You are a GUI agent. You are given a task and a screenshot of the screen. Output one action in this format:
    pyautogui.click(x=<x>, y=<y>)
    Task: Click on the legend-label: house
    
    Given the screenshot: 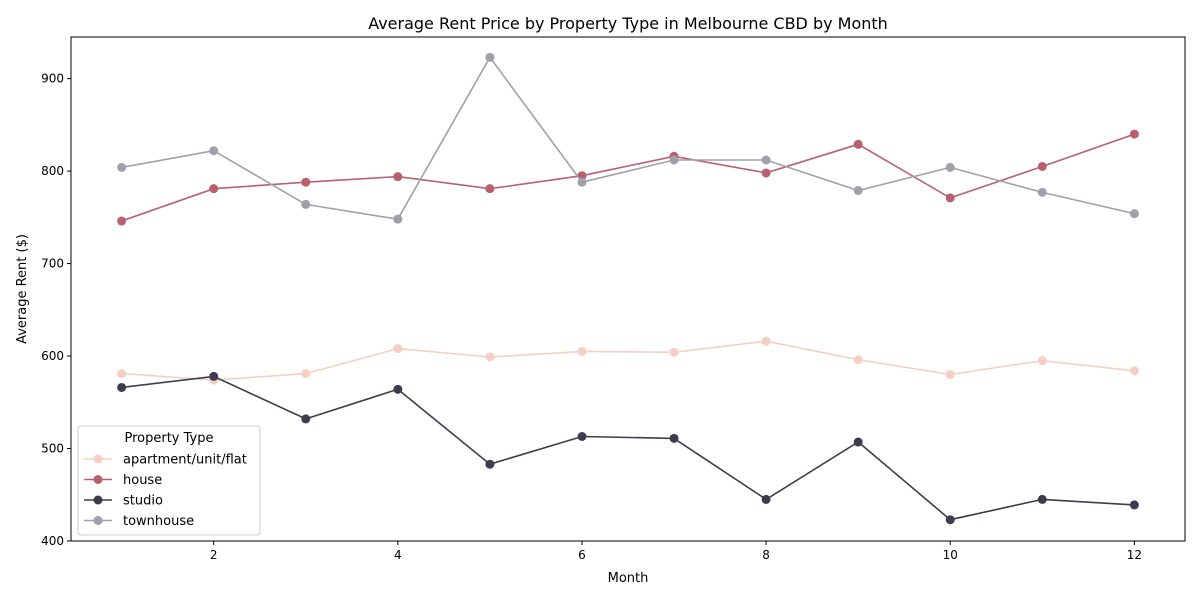 What is the action you would take?
    pyautogui.click(x=142, y=480)
    